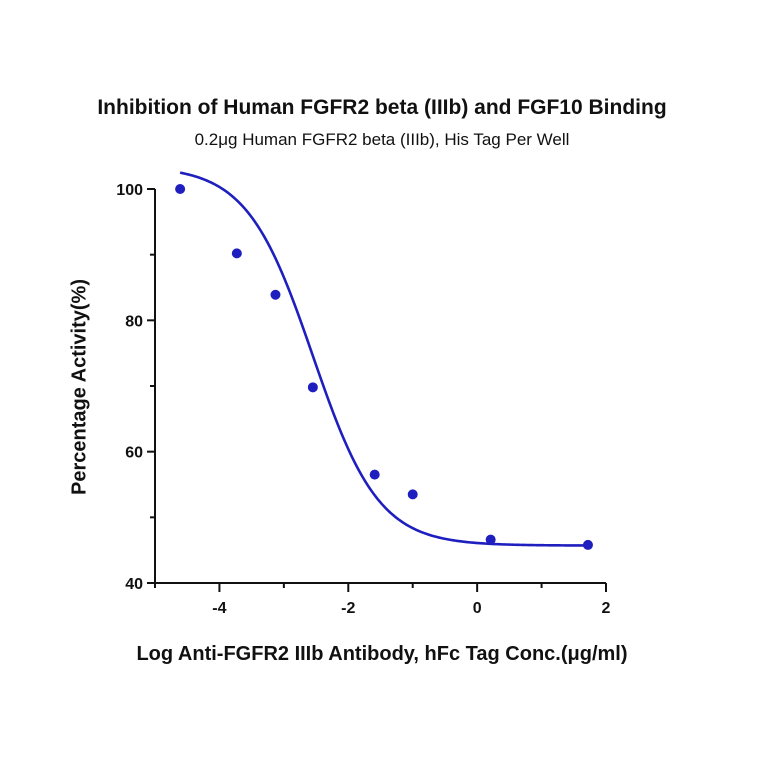  I want to click on y-tick-label: 80, so click(134, 321).